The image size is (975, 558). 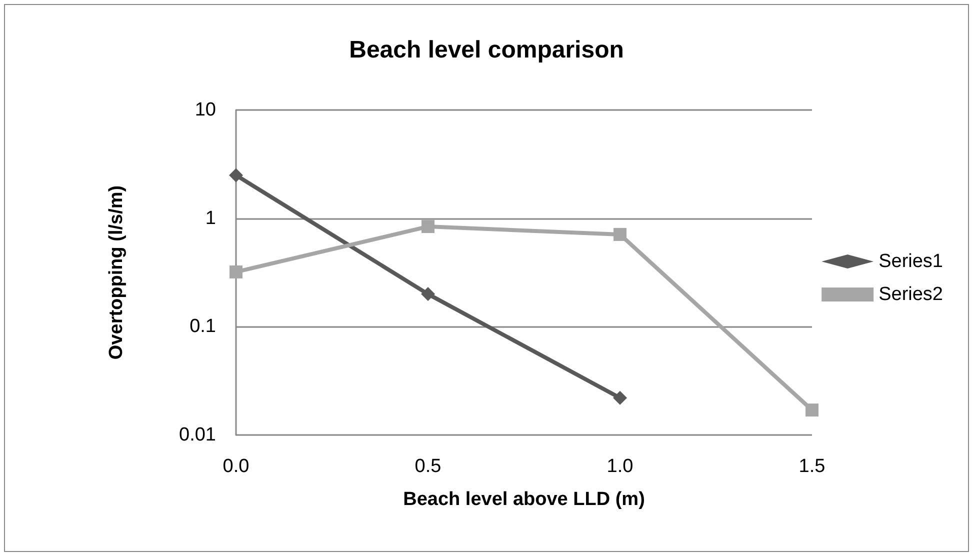 I want to click on legend-label: Series1, so click(x=910, y=261).